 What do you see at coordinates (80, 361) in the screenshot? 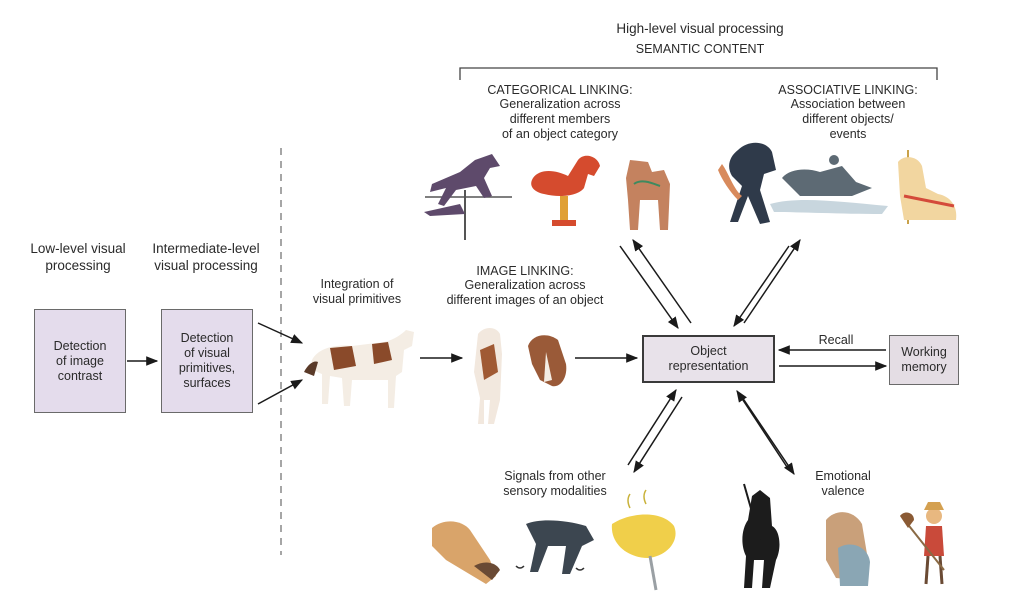
I see `detection-contrast-box: Detection of image contrast` at bounding box center [80, 361].